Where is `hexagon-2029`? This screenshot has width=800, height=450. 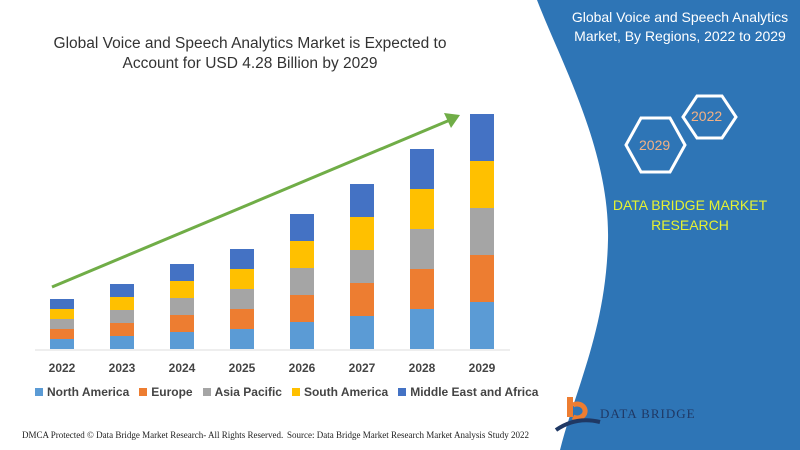 hexagon-2029 is located at coordinates (655, 145).